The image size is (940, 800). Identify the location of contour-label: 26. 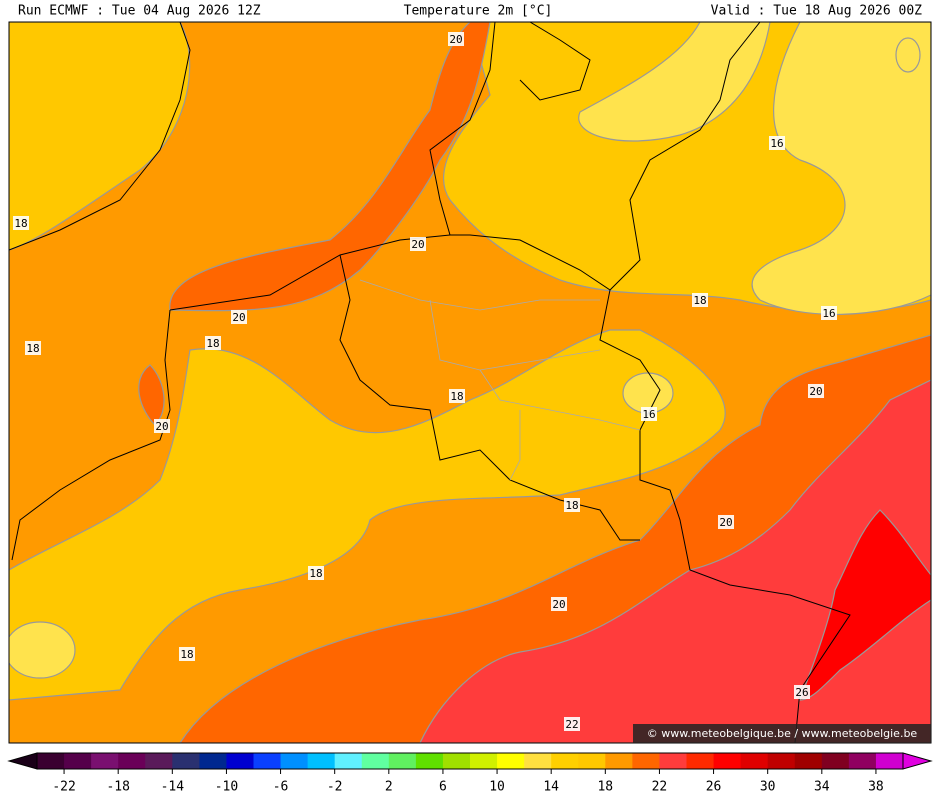
(801, 692).